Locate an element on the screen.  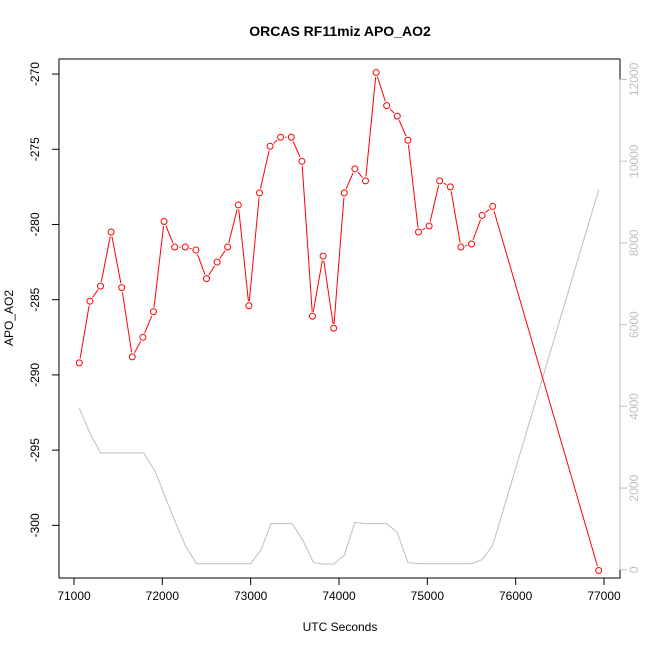
x-tick-label: 73000 is located at coordinates (251, 596).